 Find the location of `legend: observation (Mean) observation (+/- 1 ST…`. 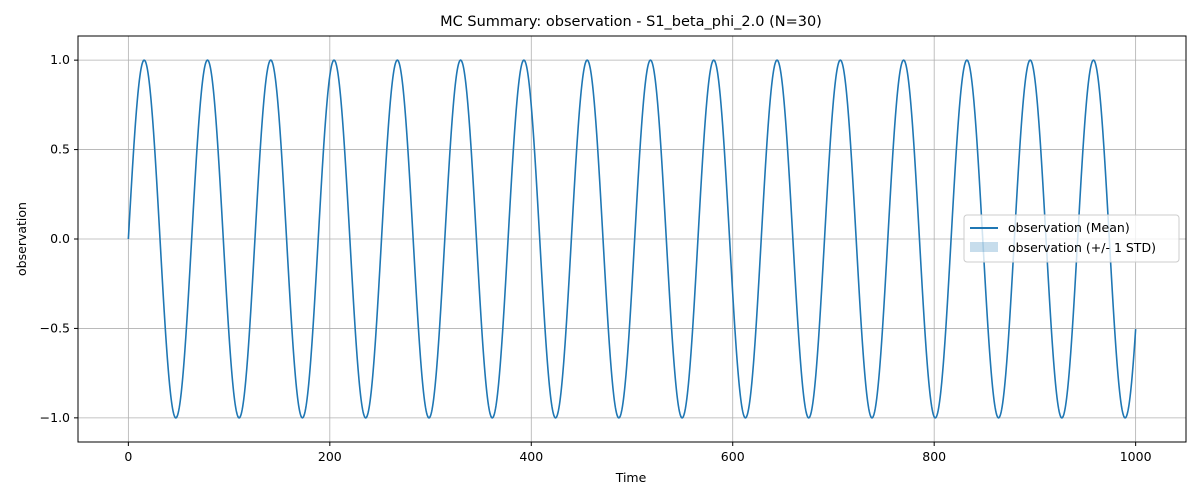

legend: observation (Mean) observation (+/- 1 ST… is located at coordinates (1071, 238).